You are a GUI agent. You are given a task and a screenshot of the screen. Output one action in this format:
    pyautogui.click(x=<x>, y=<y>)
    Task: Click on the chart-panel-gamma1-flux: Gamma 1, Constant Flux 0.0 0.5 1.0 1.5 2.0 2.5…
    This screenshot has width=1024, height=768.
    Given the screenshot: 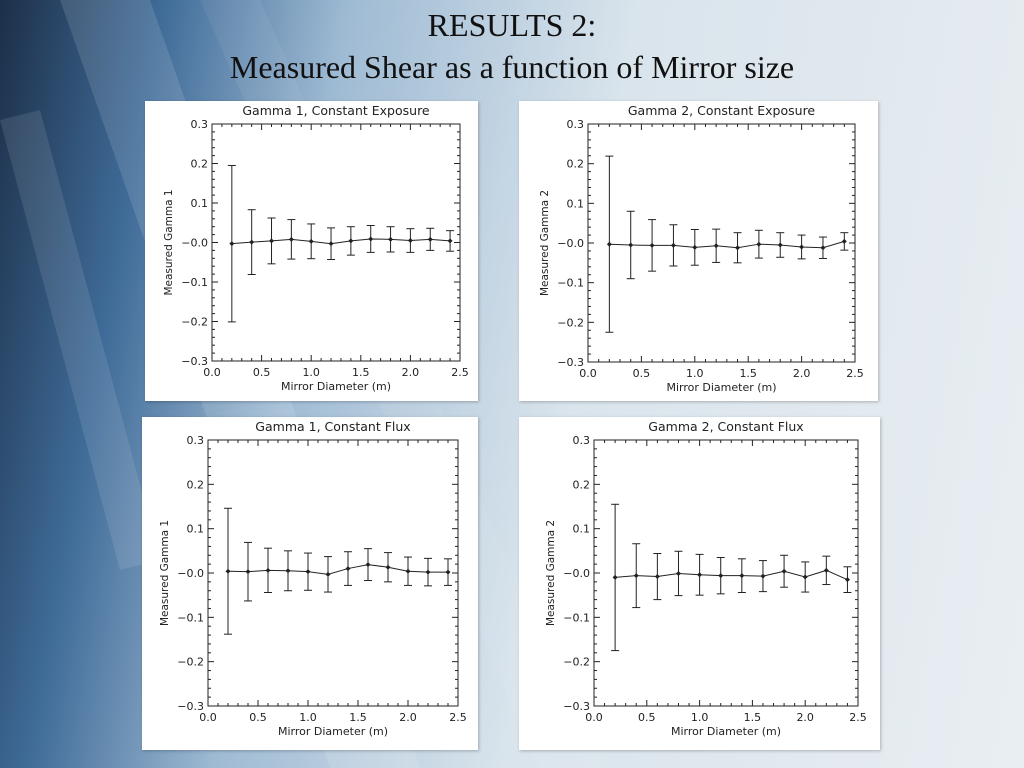 What is the action you would take?
    pyautogui.click(x=310, y=583)
    